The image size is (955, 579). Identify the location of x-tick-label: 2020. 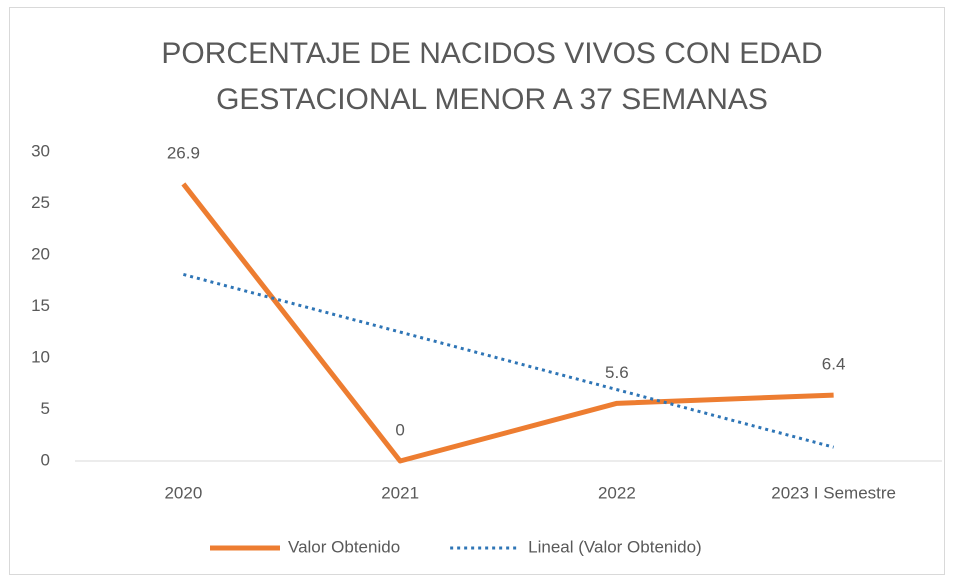
(183, 492).